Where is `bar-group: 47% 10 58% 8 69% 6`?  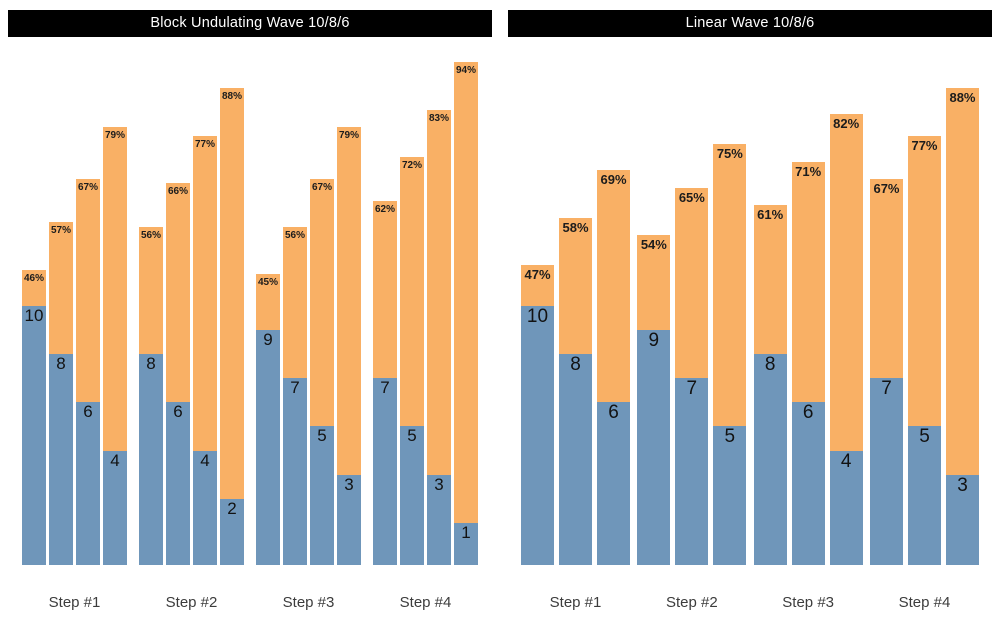
bar-group: 47% 10 58% 8 69% 6 is located at coordinates (575, 367).